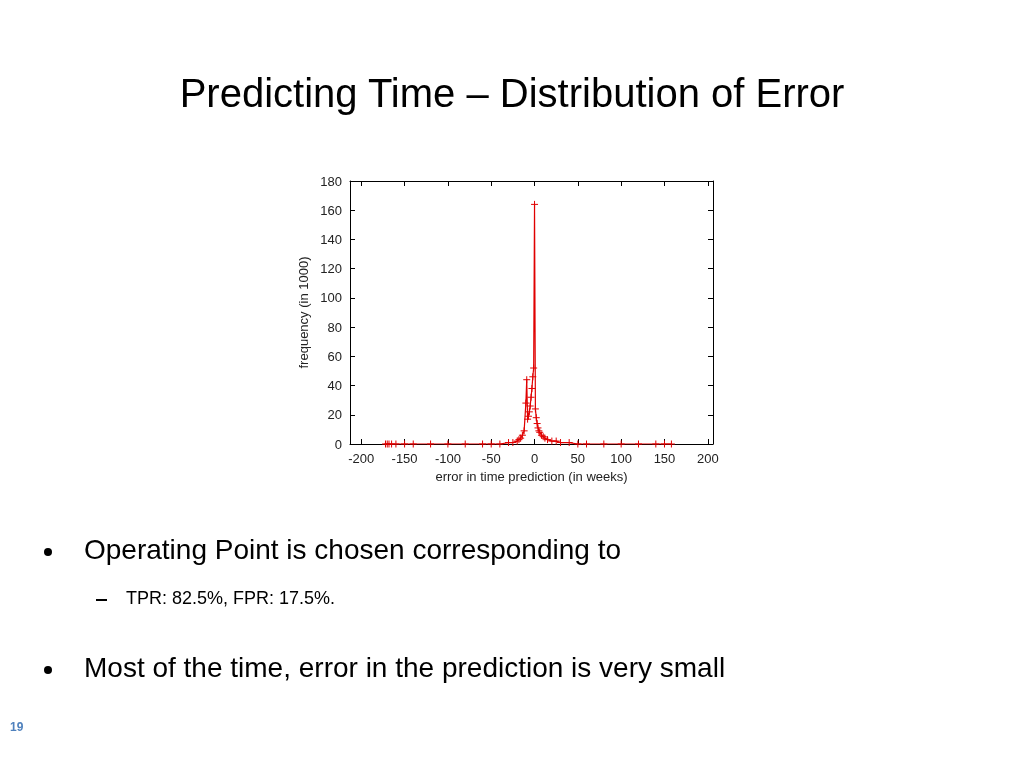 This screenshot has height=768, width=1024. Describe the element at coordinates (512, 93) in the screenshot. I see `chart-title: Predicting Time – Distribution of Error` at that location.